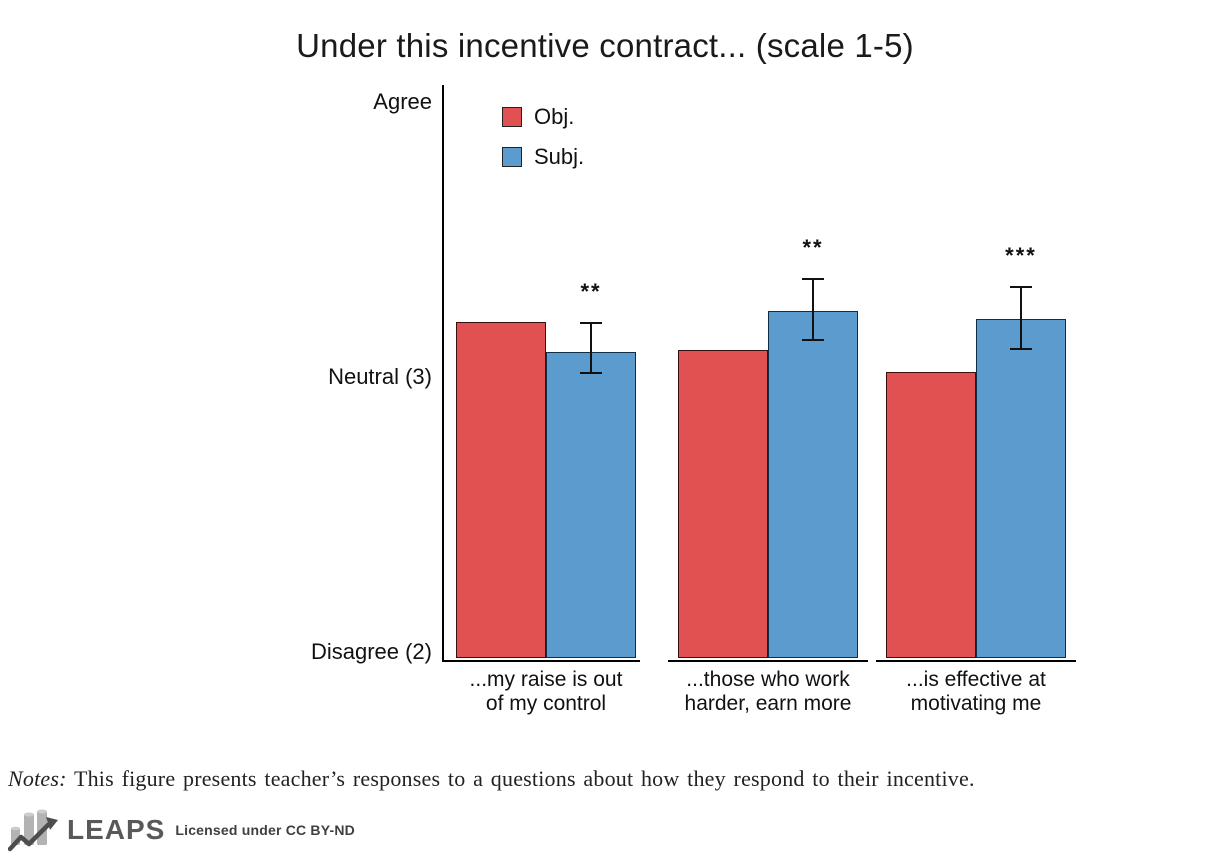  Describe the element at coordinates (976, 679) in the screenshot. I see `category-label-line: ...is effective at` at that location.